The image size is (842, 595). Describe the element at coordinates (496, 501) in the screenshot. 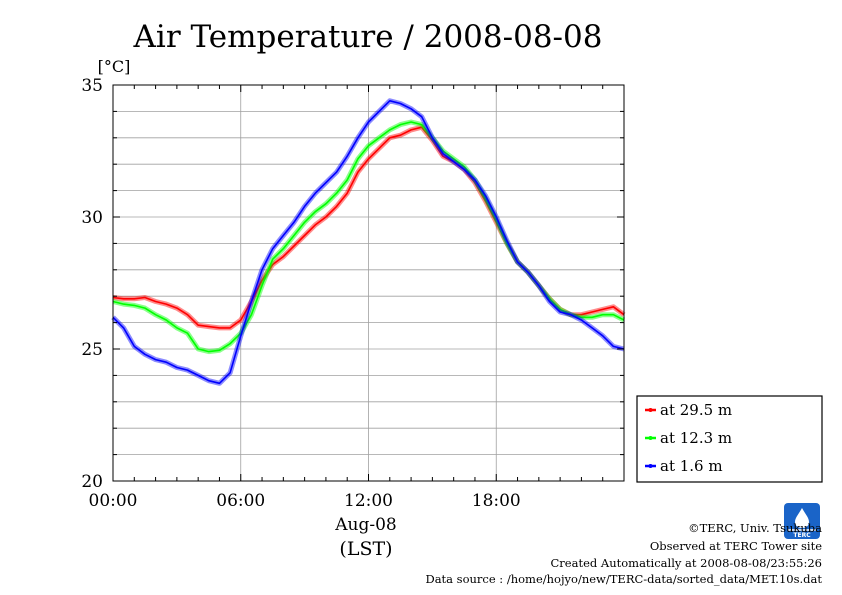

I see `x-tick-label: 18:00` at that location.